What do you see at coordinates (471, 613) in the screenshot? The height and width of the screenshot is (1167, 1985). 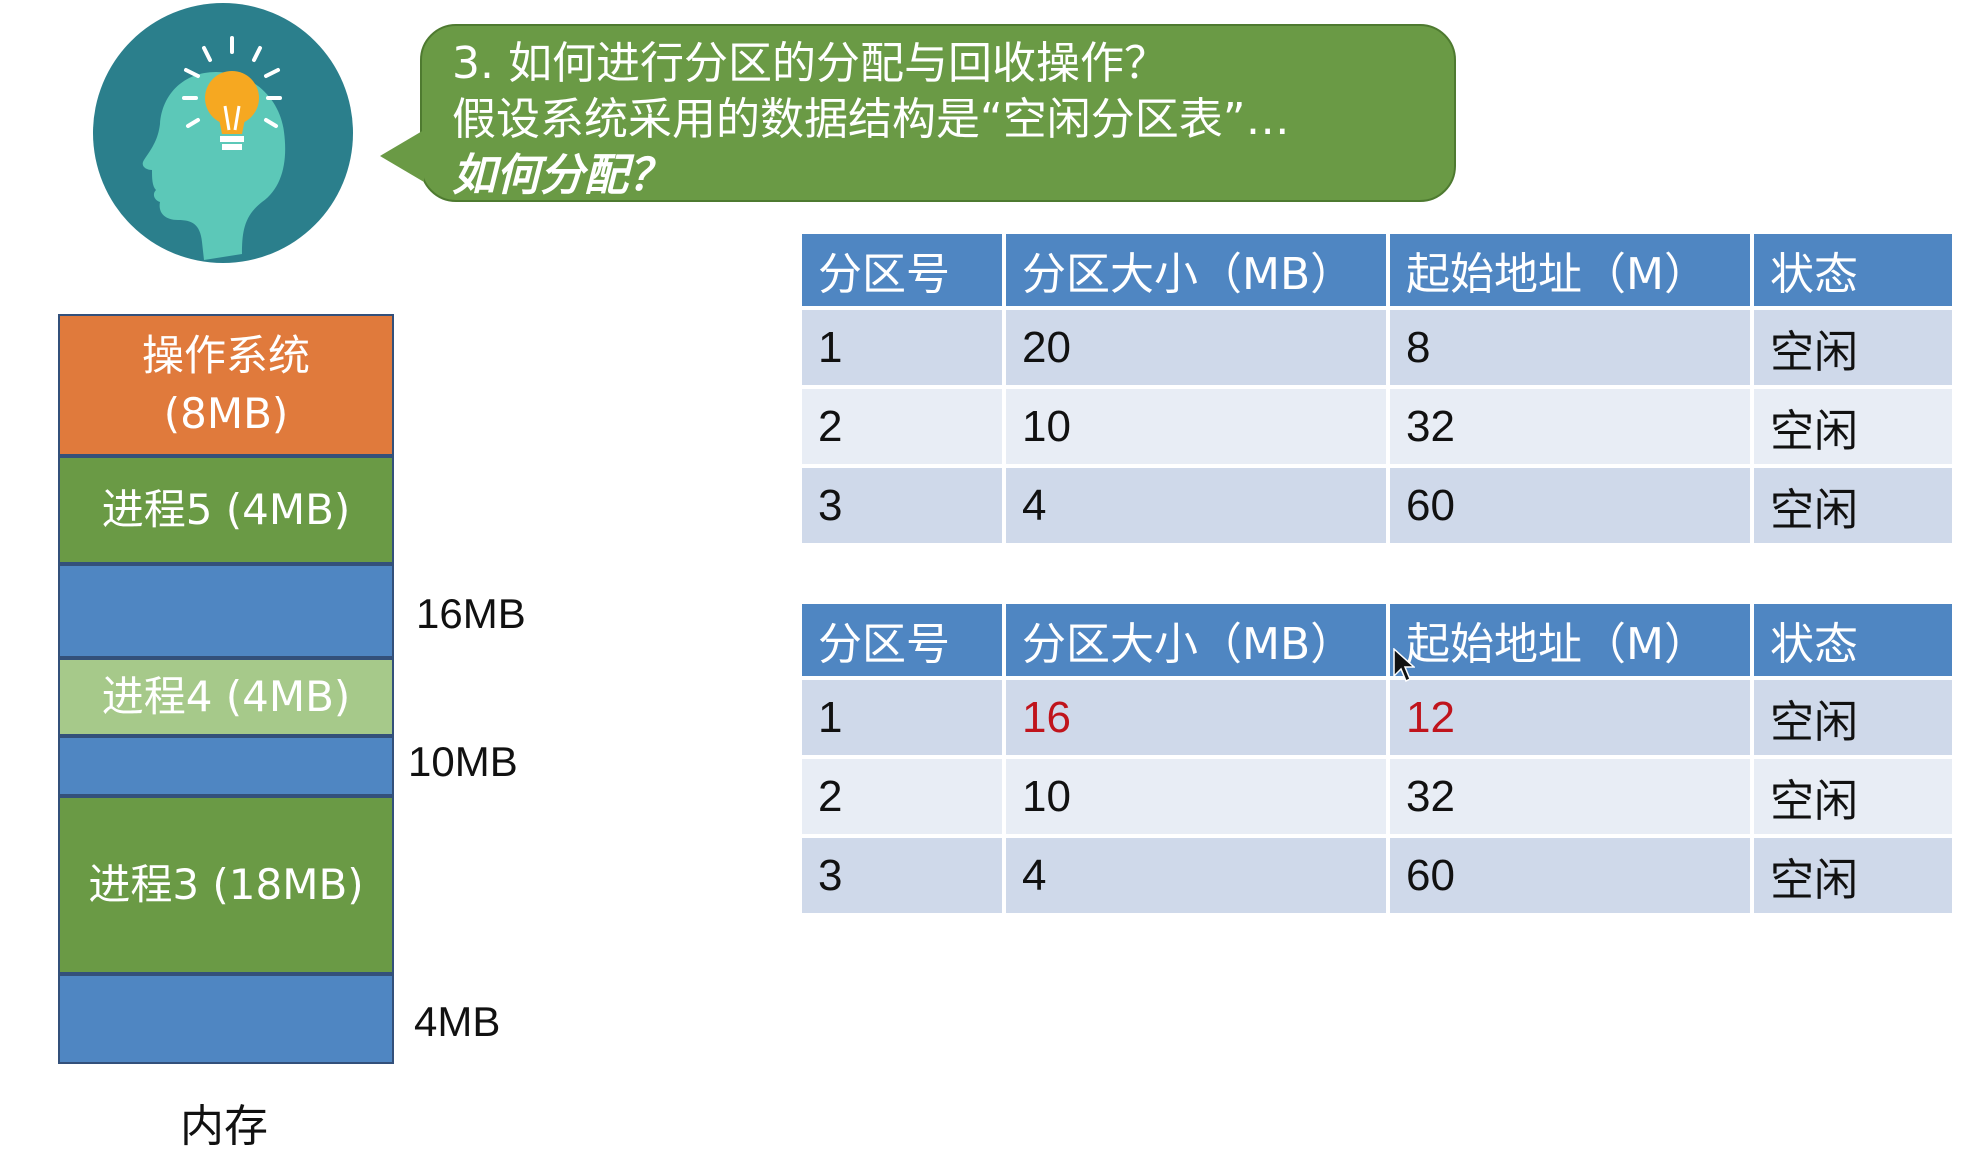 I see `free-size-label-16mb: 16MB` at bounding box center [471, 613].